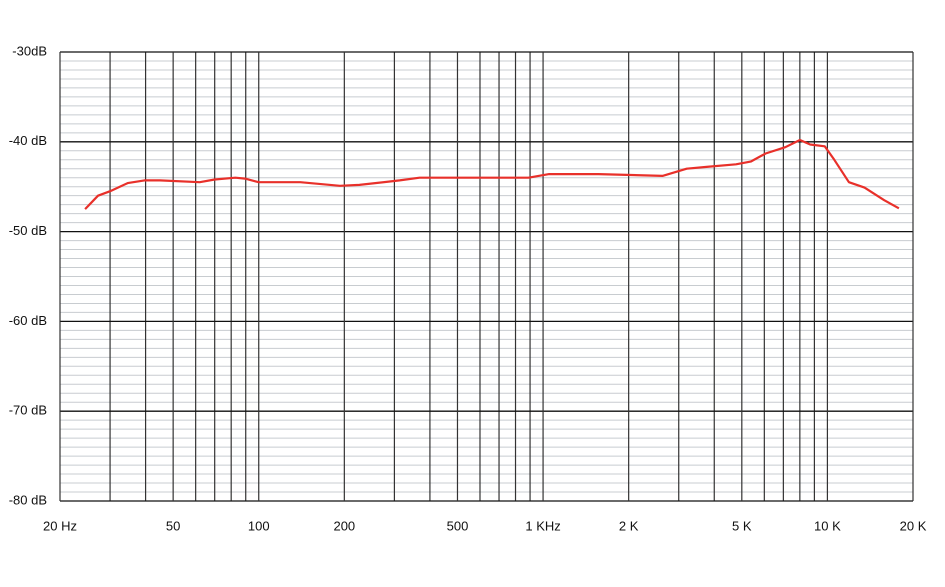 This screenshot has width=945, height=587. What do you see at coordinates (28, 230) in the screenshot?
I see `y-tick-label: -50 dB` at bounding box center [28, 230].